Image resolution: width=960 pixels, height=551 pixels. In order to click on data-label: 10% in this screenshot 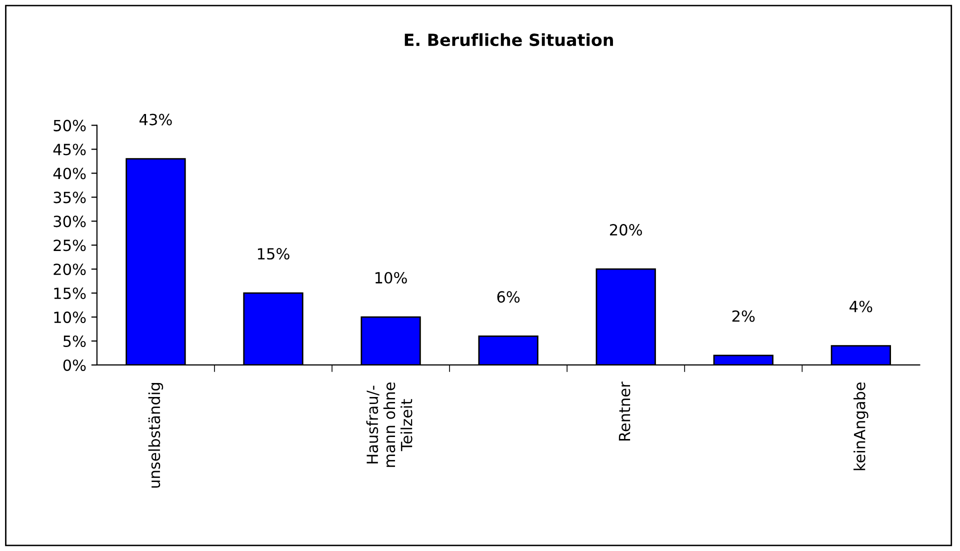, I will do `click(391, 278)`.